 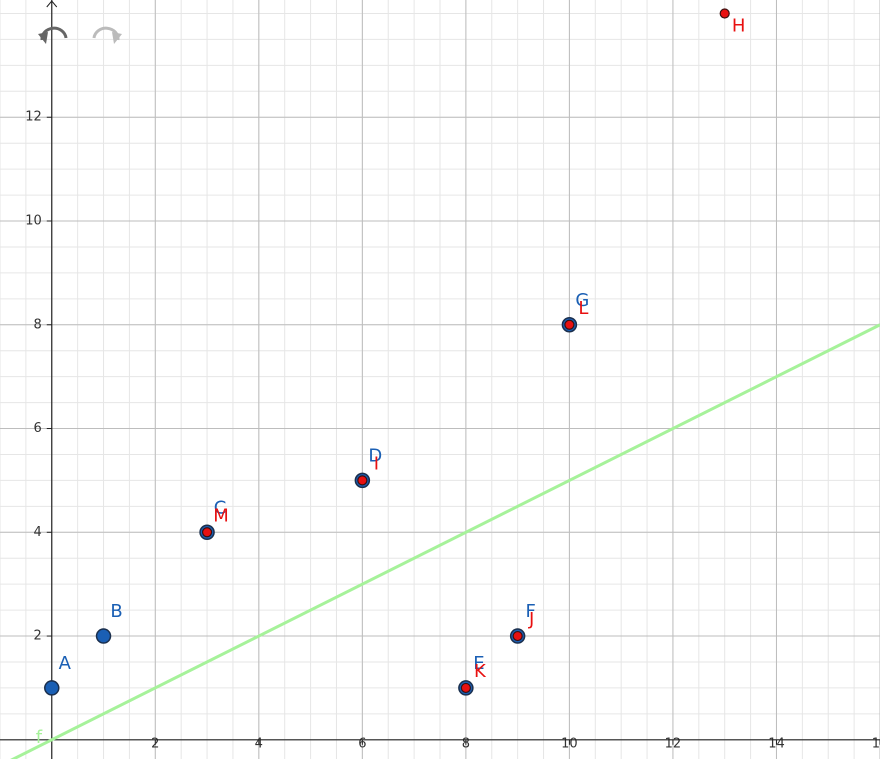 I want to click on point-label: F, so click(x=530, y=611).